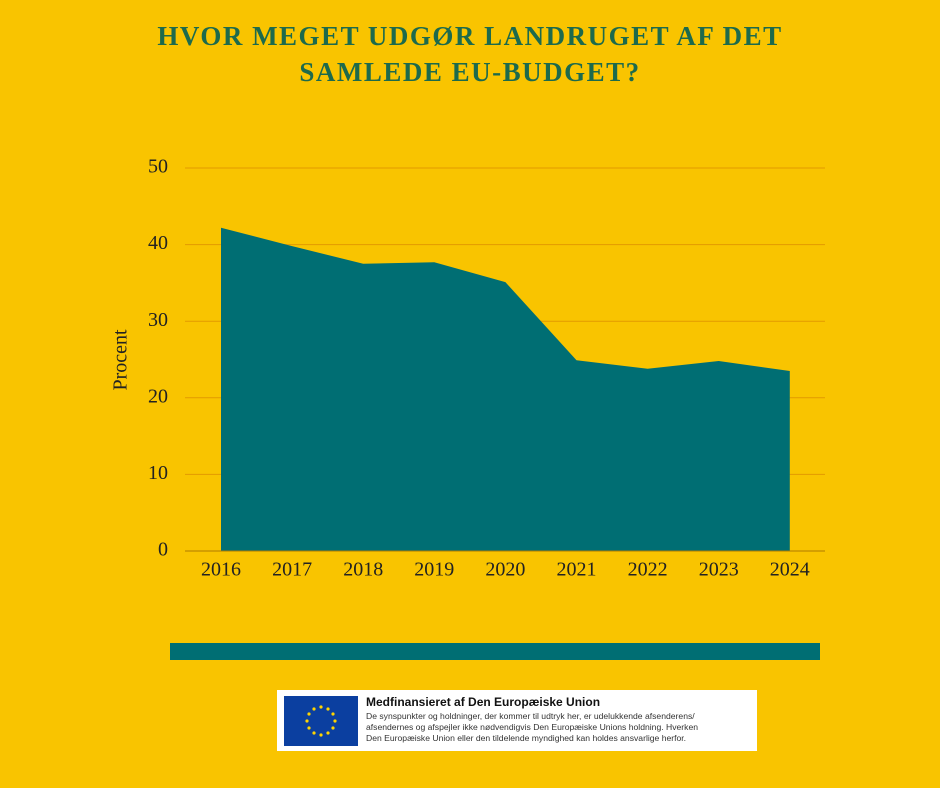  I want to click on y-tick-label: 30, so click(158, 320).